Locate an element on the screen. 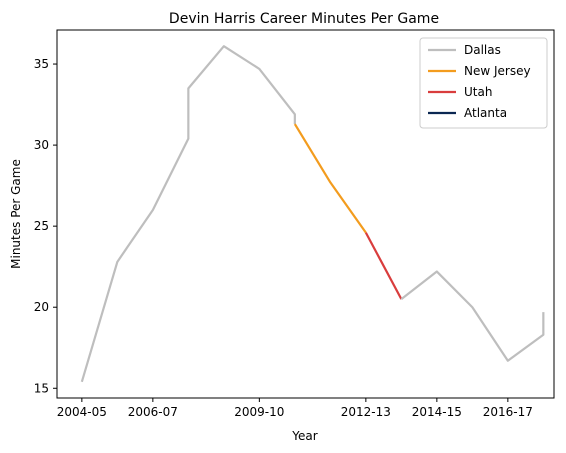 This screenshot has width=566, height=453. legend-label-atlanta: Atlanta is located at coordinates (485, 113).